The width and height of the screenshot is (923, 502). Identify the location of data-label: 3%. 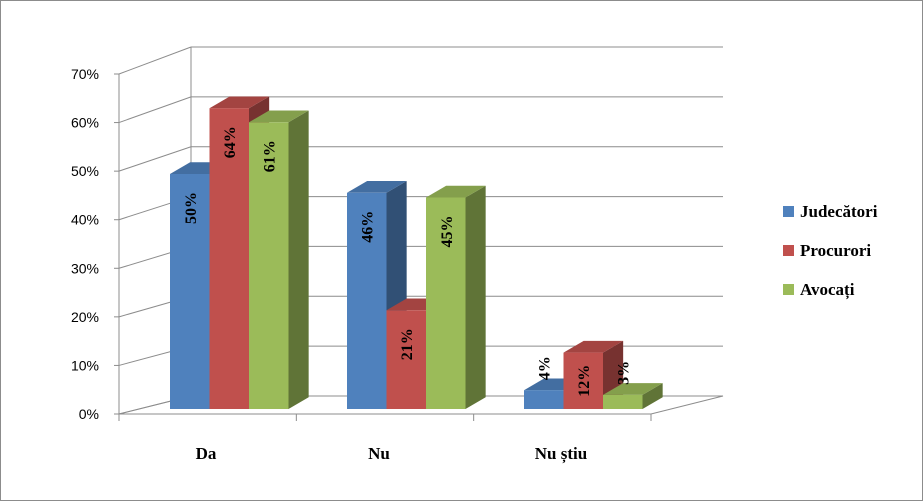
(624, 373).